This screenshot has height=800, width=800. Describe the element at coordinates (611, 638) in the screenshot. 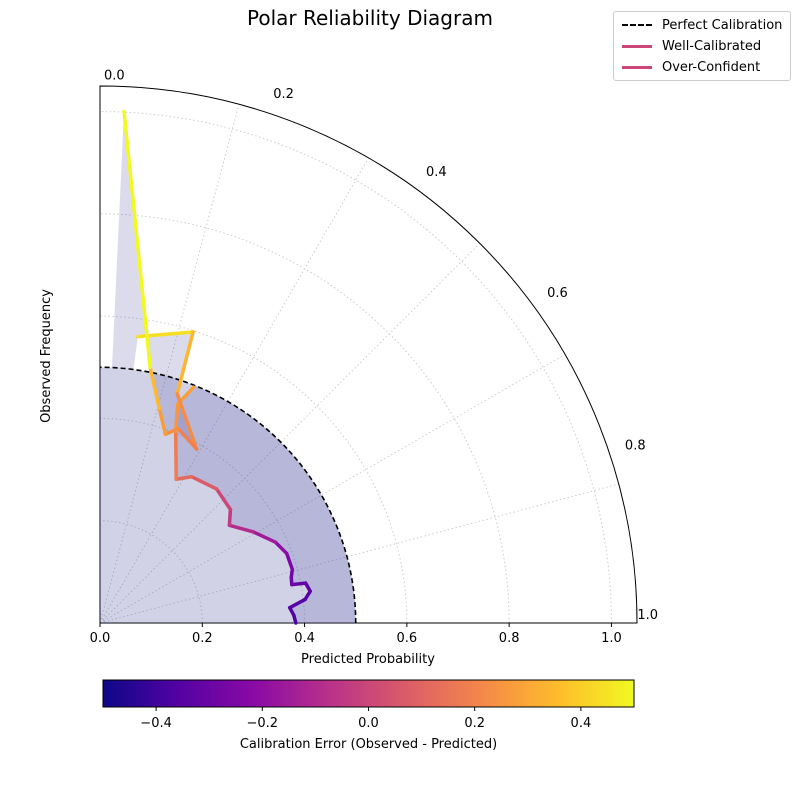

I see `x-tick-label-5: 1.0` at that location.